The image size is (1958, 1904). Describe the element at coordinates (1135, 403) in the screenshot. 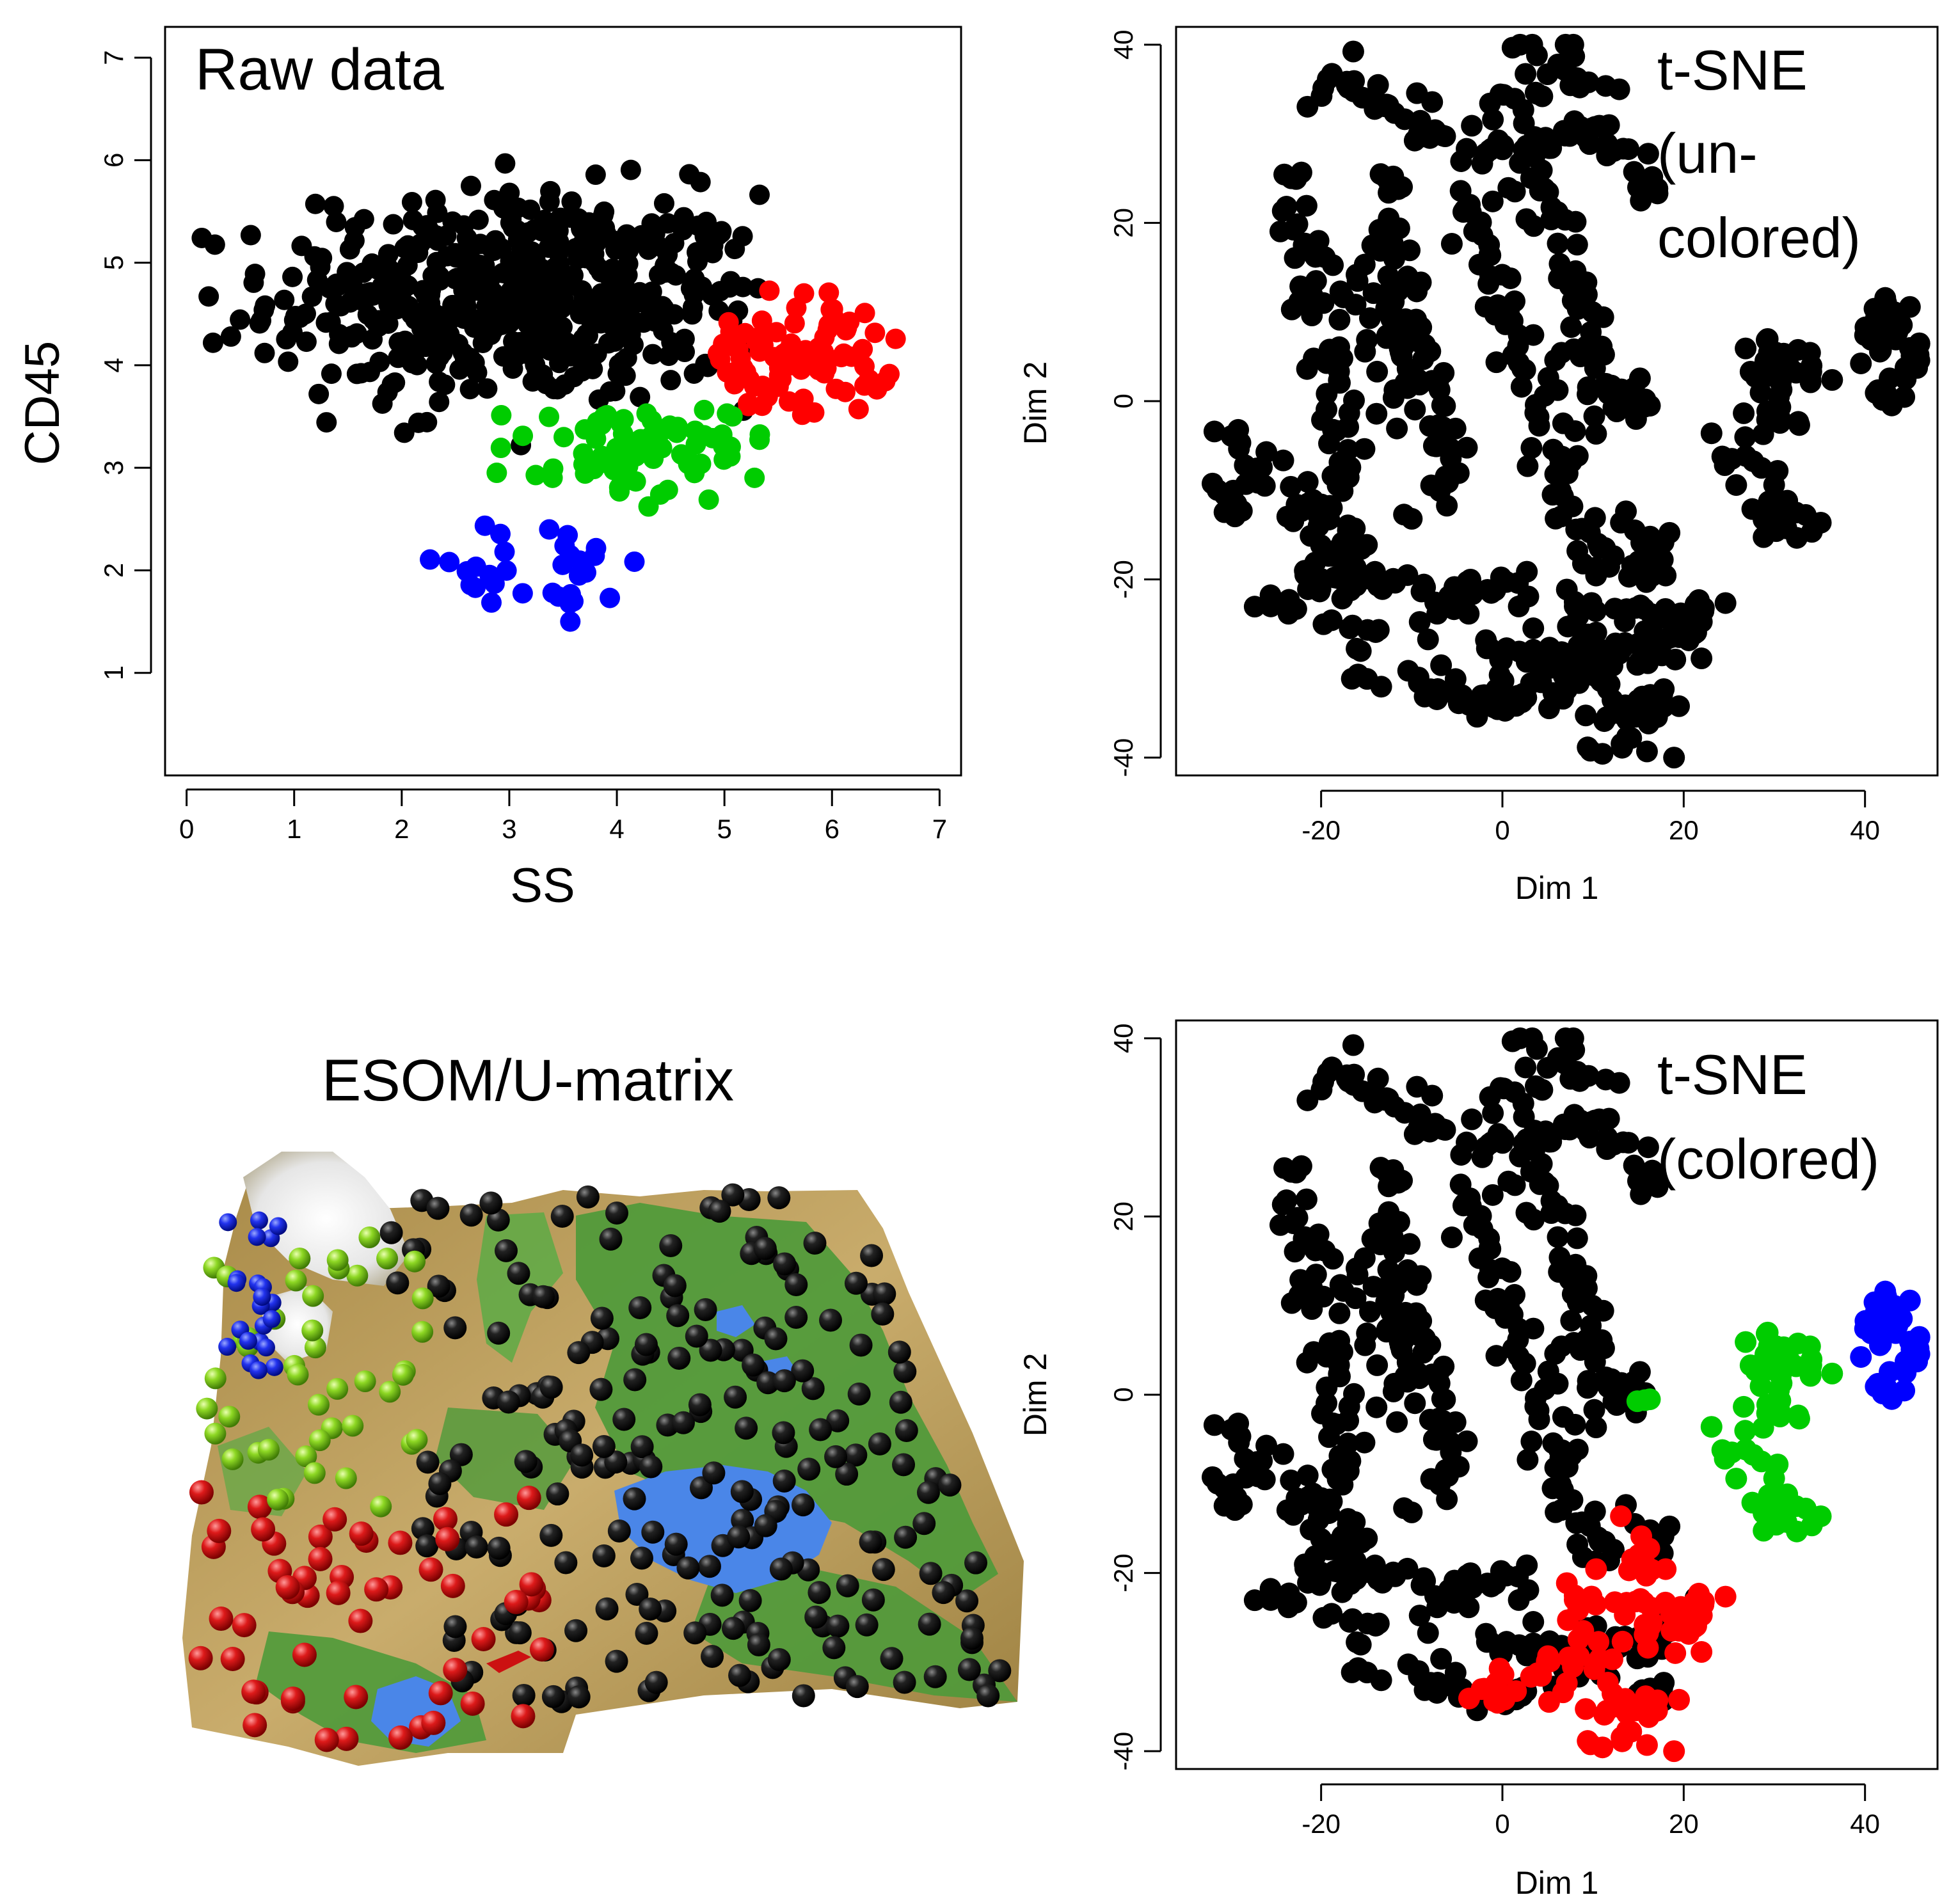

I see `tsne1-y-axis: -40 -20 0 20 40` at that location.